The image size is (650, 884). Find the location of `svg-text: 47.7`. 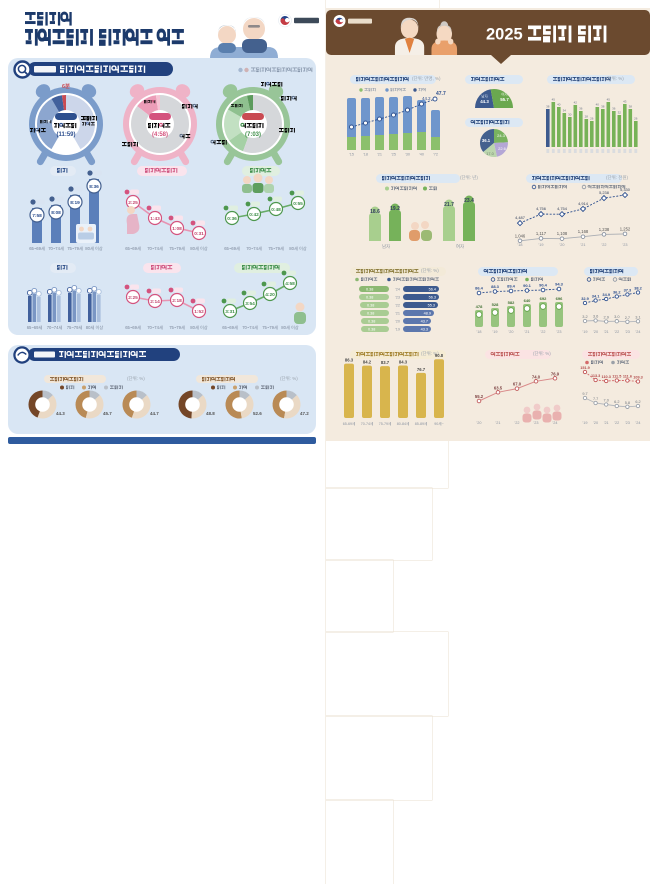

svg-text: 47.7 is located at coordinates (441, 94).